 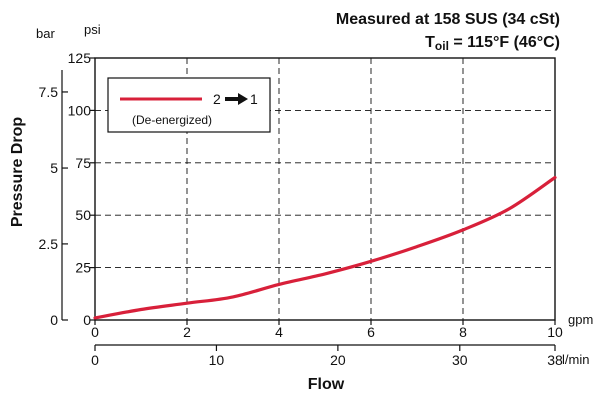 What do you see at coordinates (54, 320) in the screenshot?
I see `y-secondary-tick-label: 0` at bounding box center [54, 320].